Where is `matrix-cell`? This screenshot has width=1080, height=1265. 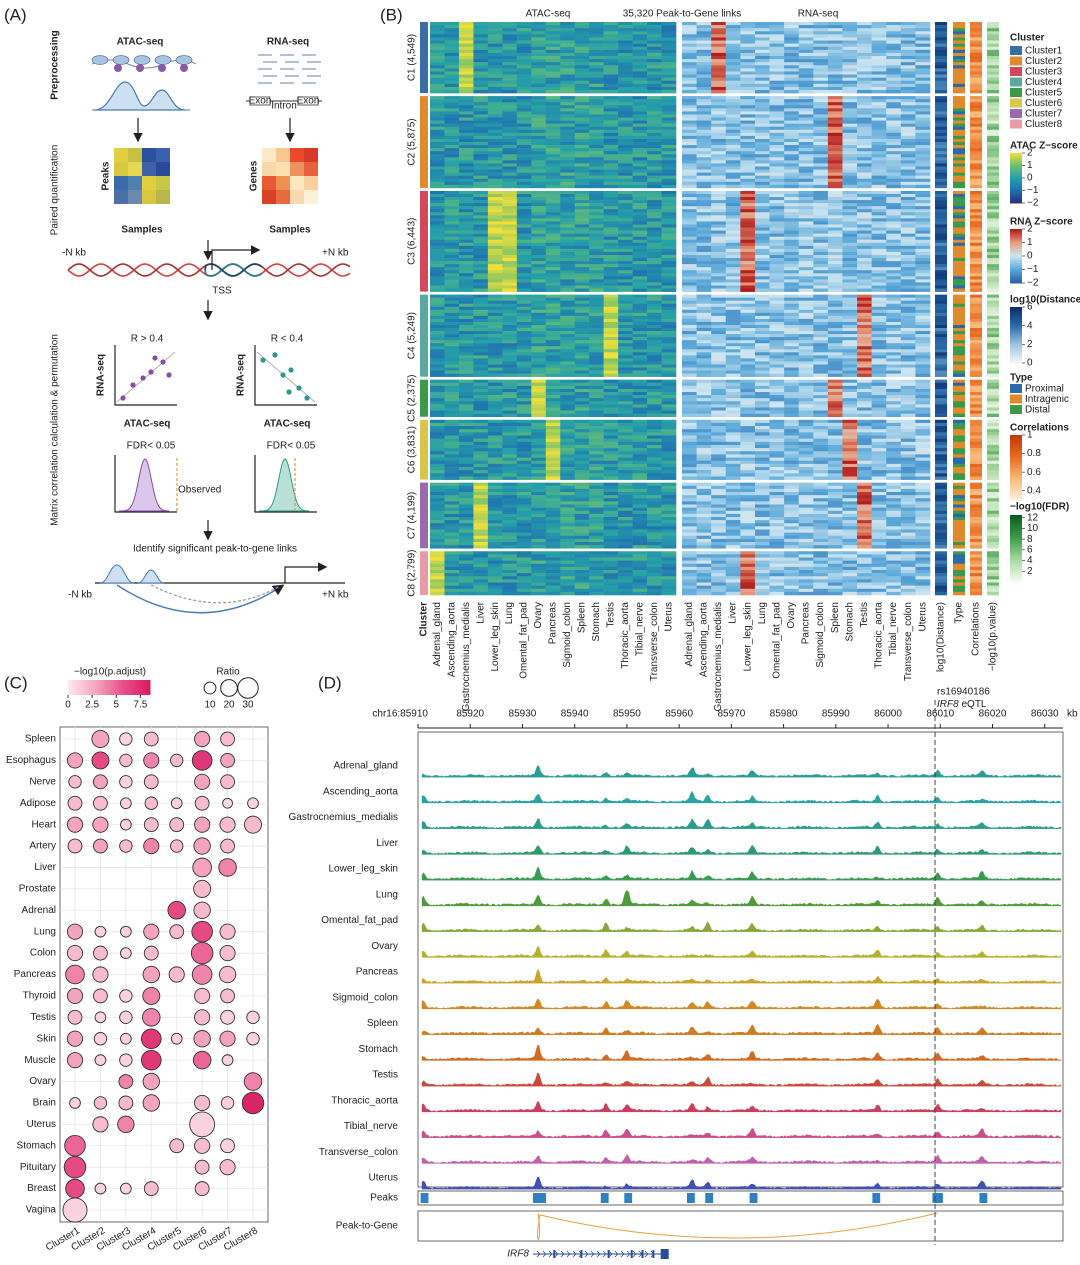 matrix-cell is located at coordinates (311, 183).